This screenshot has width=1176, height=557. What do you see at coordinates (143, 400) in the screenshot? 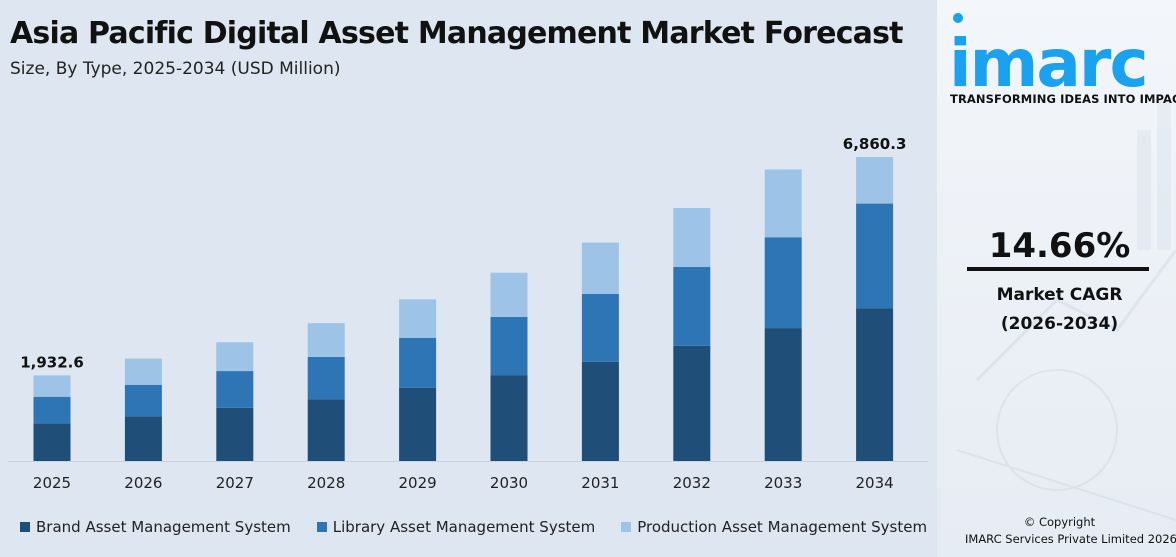
I see `bar-segment-library-2026` at bounding box center [143, 400].